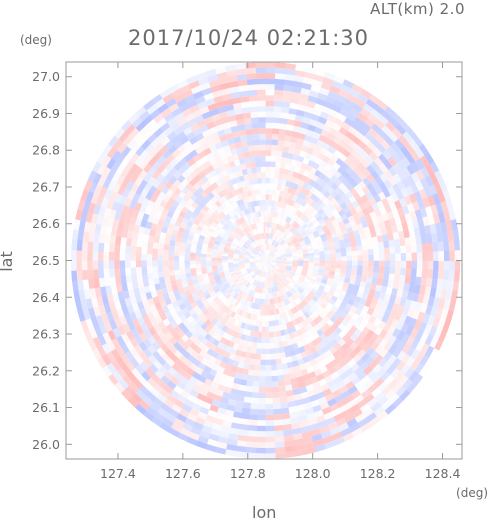 Image resolution: width=491 pixels, height=522 pixels. What do you see at coordinates (46, 407) in the screenshot?
I see `y-tick-label: 26.1` at bounding box center [46, 407].